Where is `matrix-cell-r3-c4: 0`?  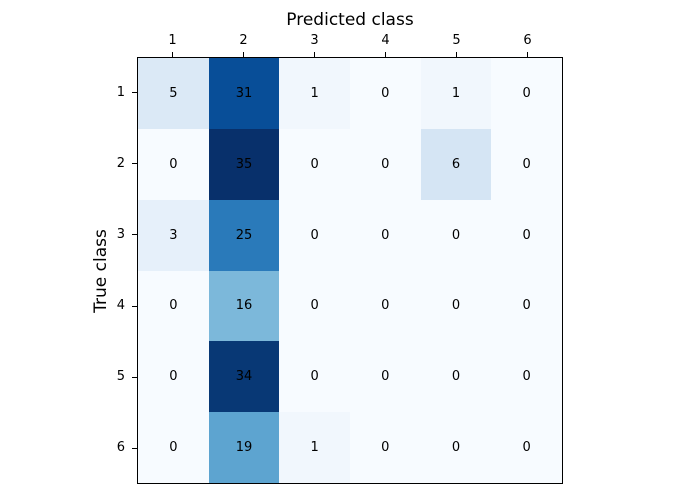
matrix-cell-r3-c4: 0 is located at coordinates (385, 235).